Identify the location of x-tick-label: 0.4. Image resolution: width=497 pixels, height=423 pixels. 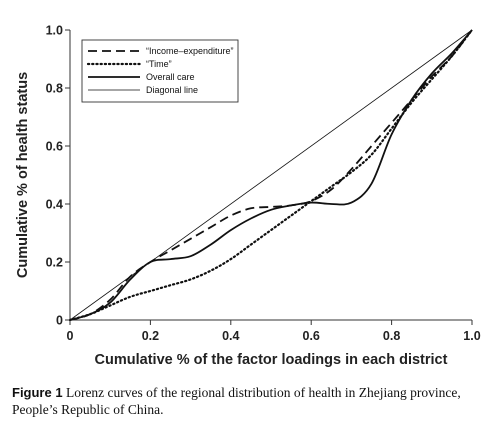
(230, 336).